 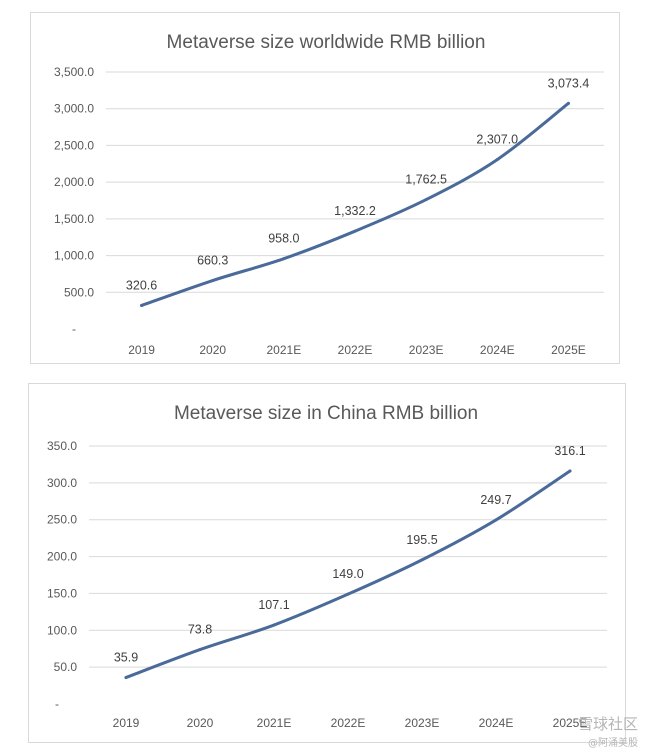 What do you see at coordinates (569, 451) in the screenshot?
I see `china-data-label: 316.1` at bounding box center [569, 451].